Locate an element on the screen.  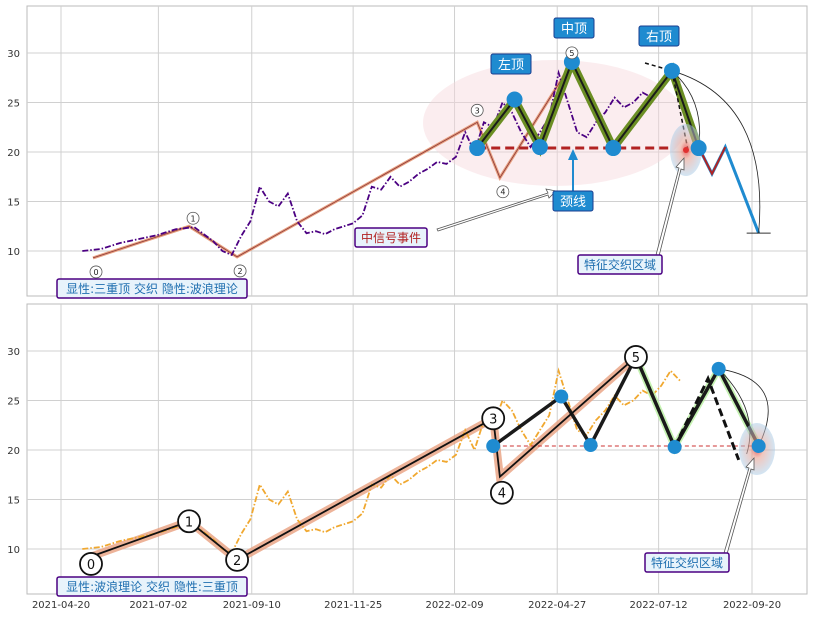
label-middle-top: 中顶 is located at coordinates (574, 28).